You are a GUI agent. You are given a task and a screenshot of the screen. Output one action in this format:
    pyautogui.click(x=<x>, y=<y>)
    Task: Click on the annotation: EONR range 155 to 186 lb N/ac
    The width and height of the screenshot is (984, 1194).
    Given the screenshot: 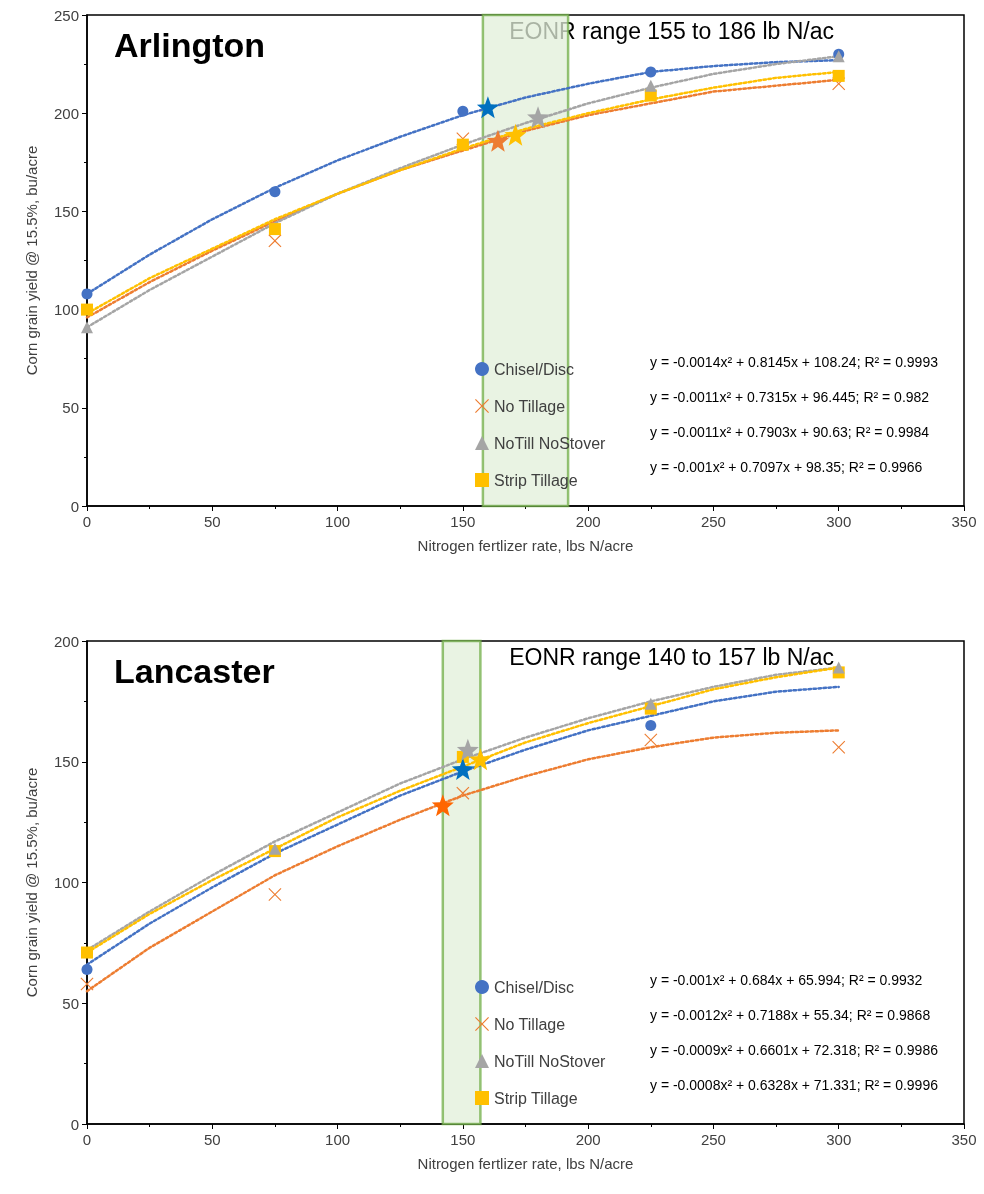 What is the action you would take?
    pyautogui.click(x=672, y=30)
    